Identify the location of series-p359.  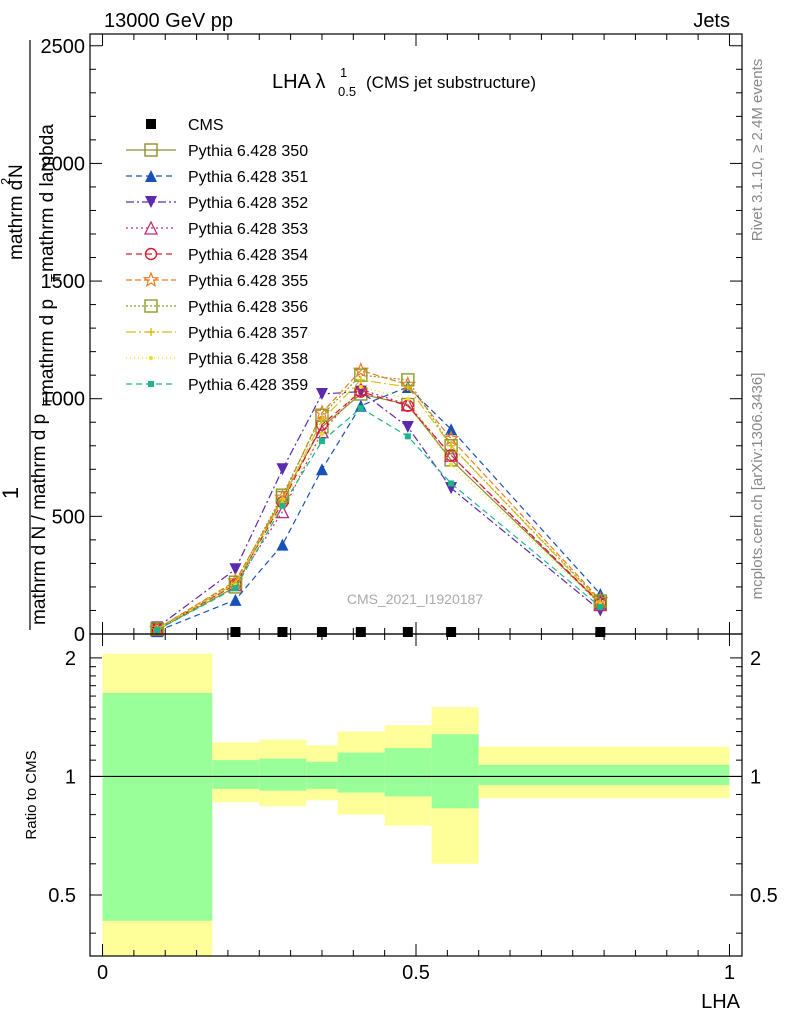
(379, 519).